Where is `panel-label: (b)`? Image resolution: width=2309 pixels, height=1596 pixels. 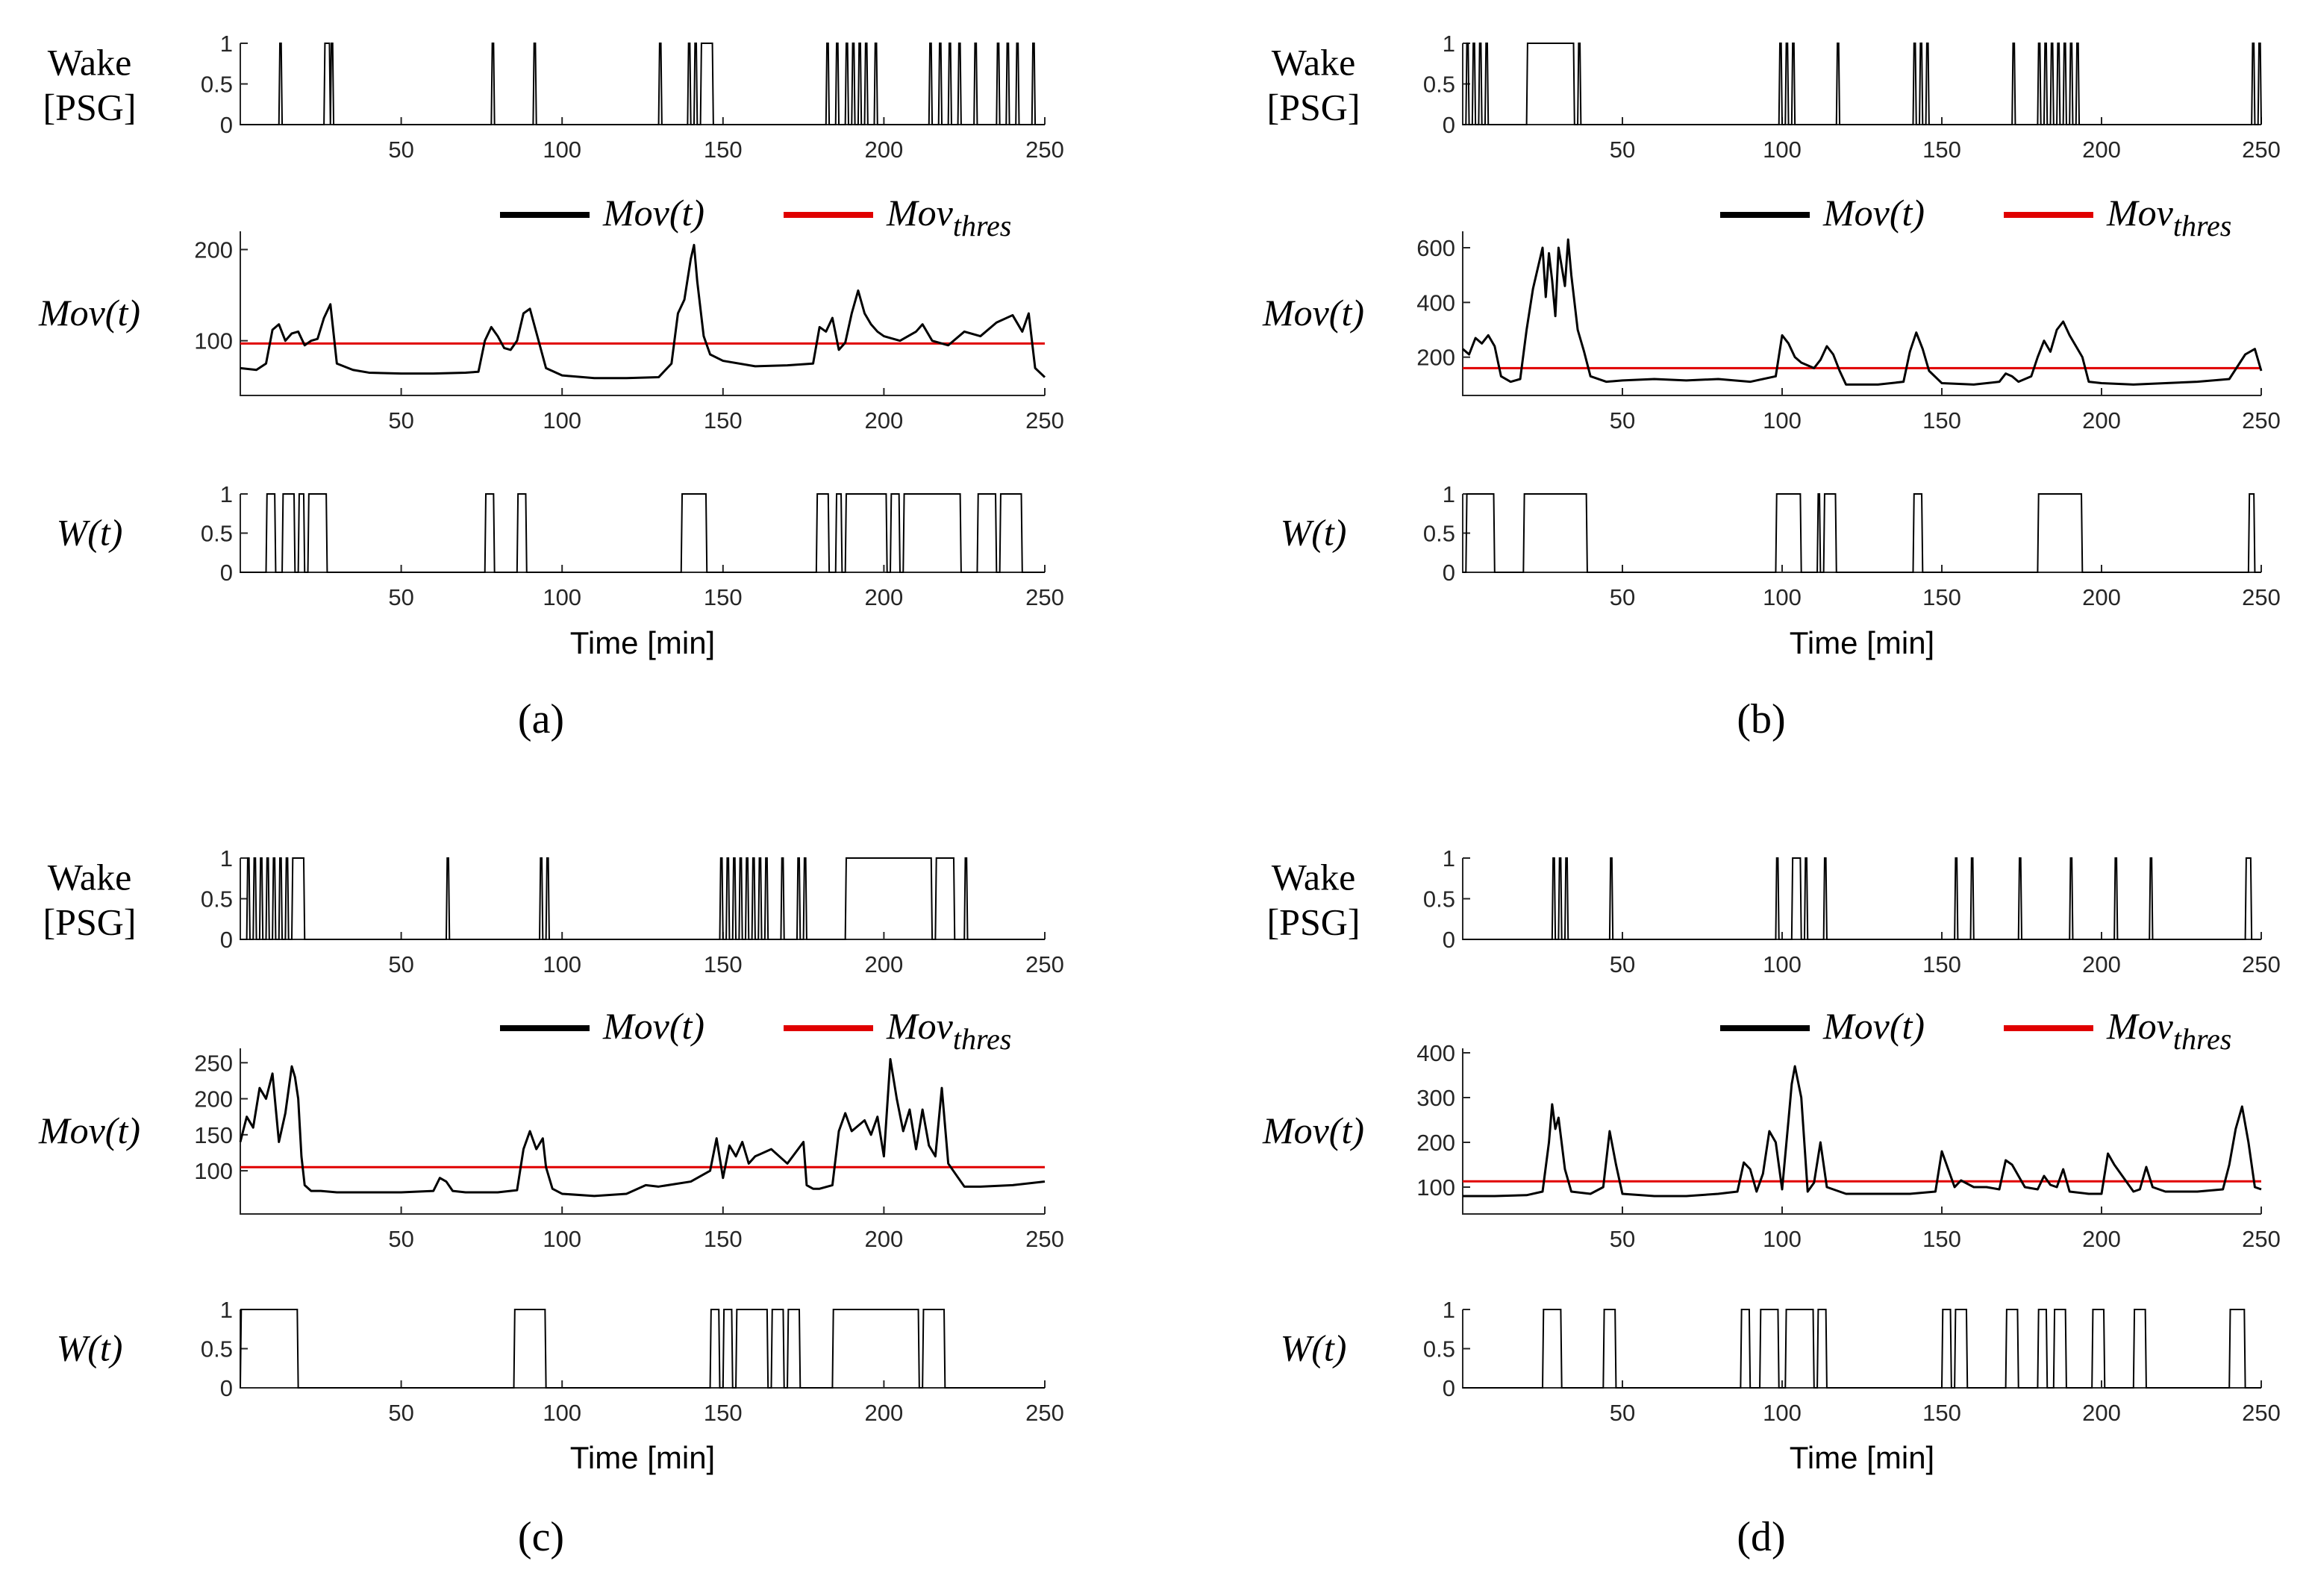 panel-label: (b) is located at coordinates (1761, 719).